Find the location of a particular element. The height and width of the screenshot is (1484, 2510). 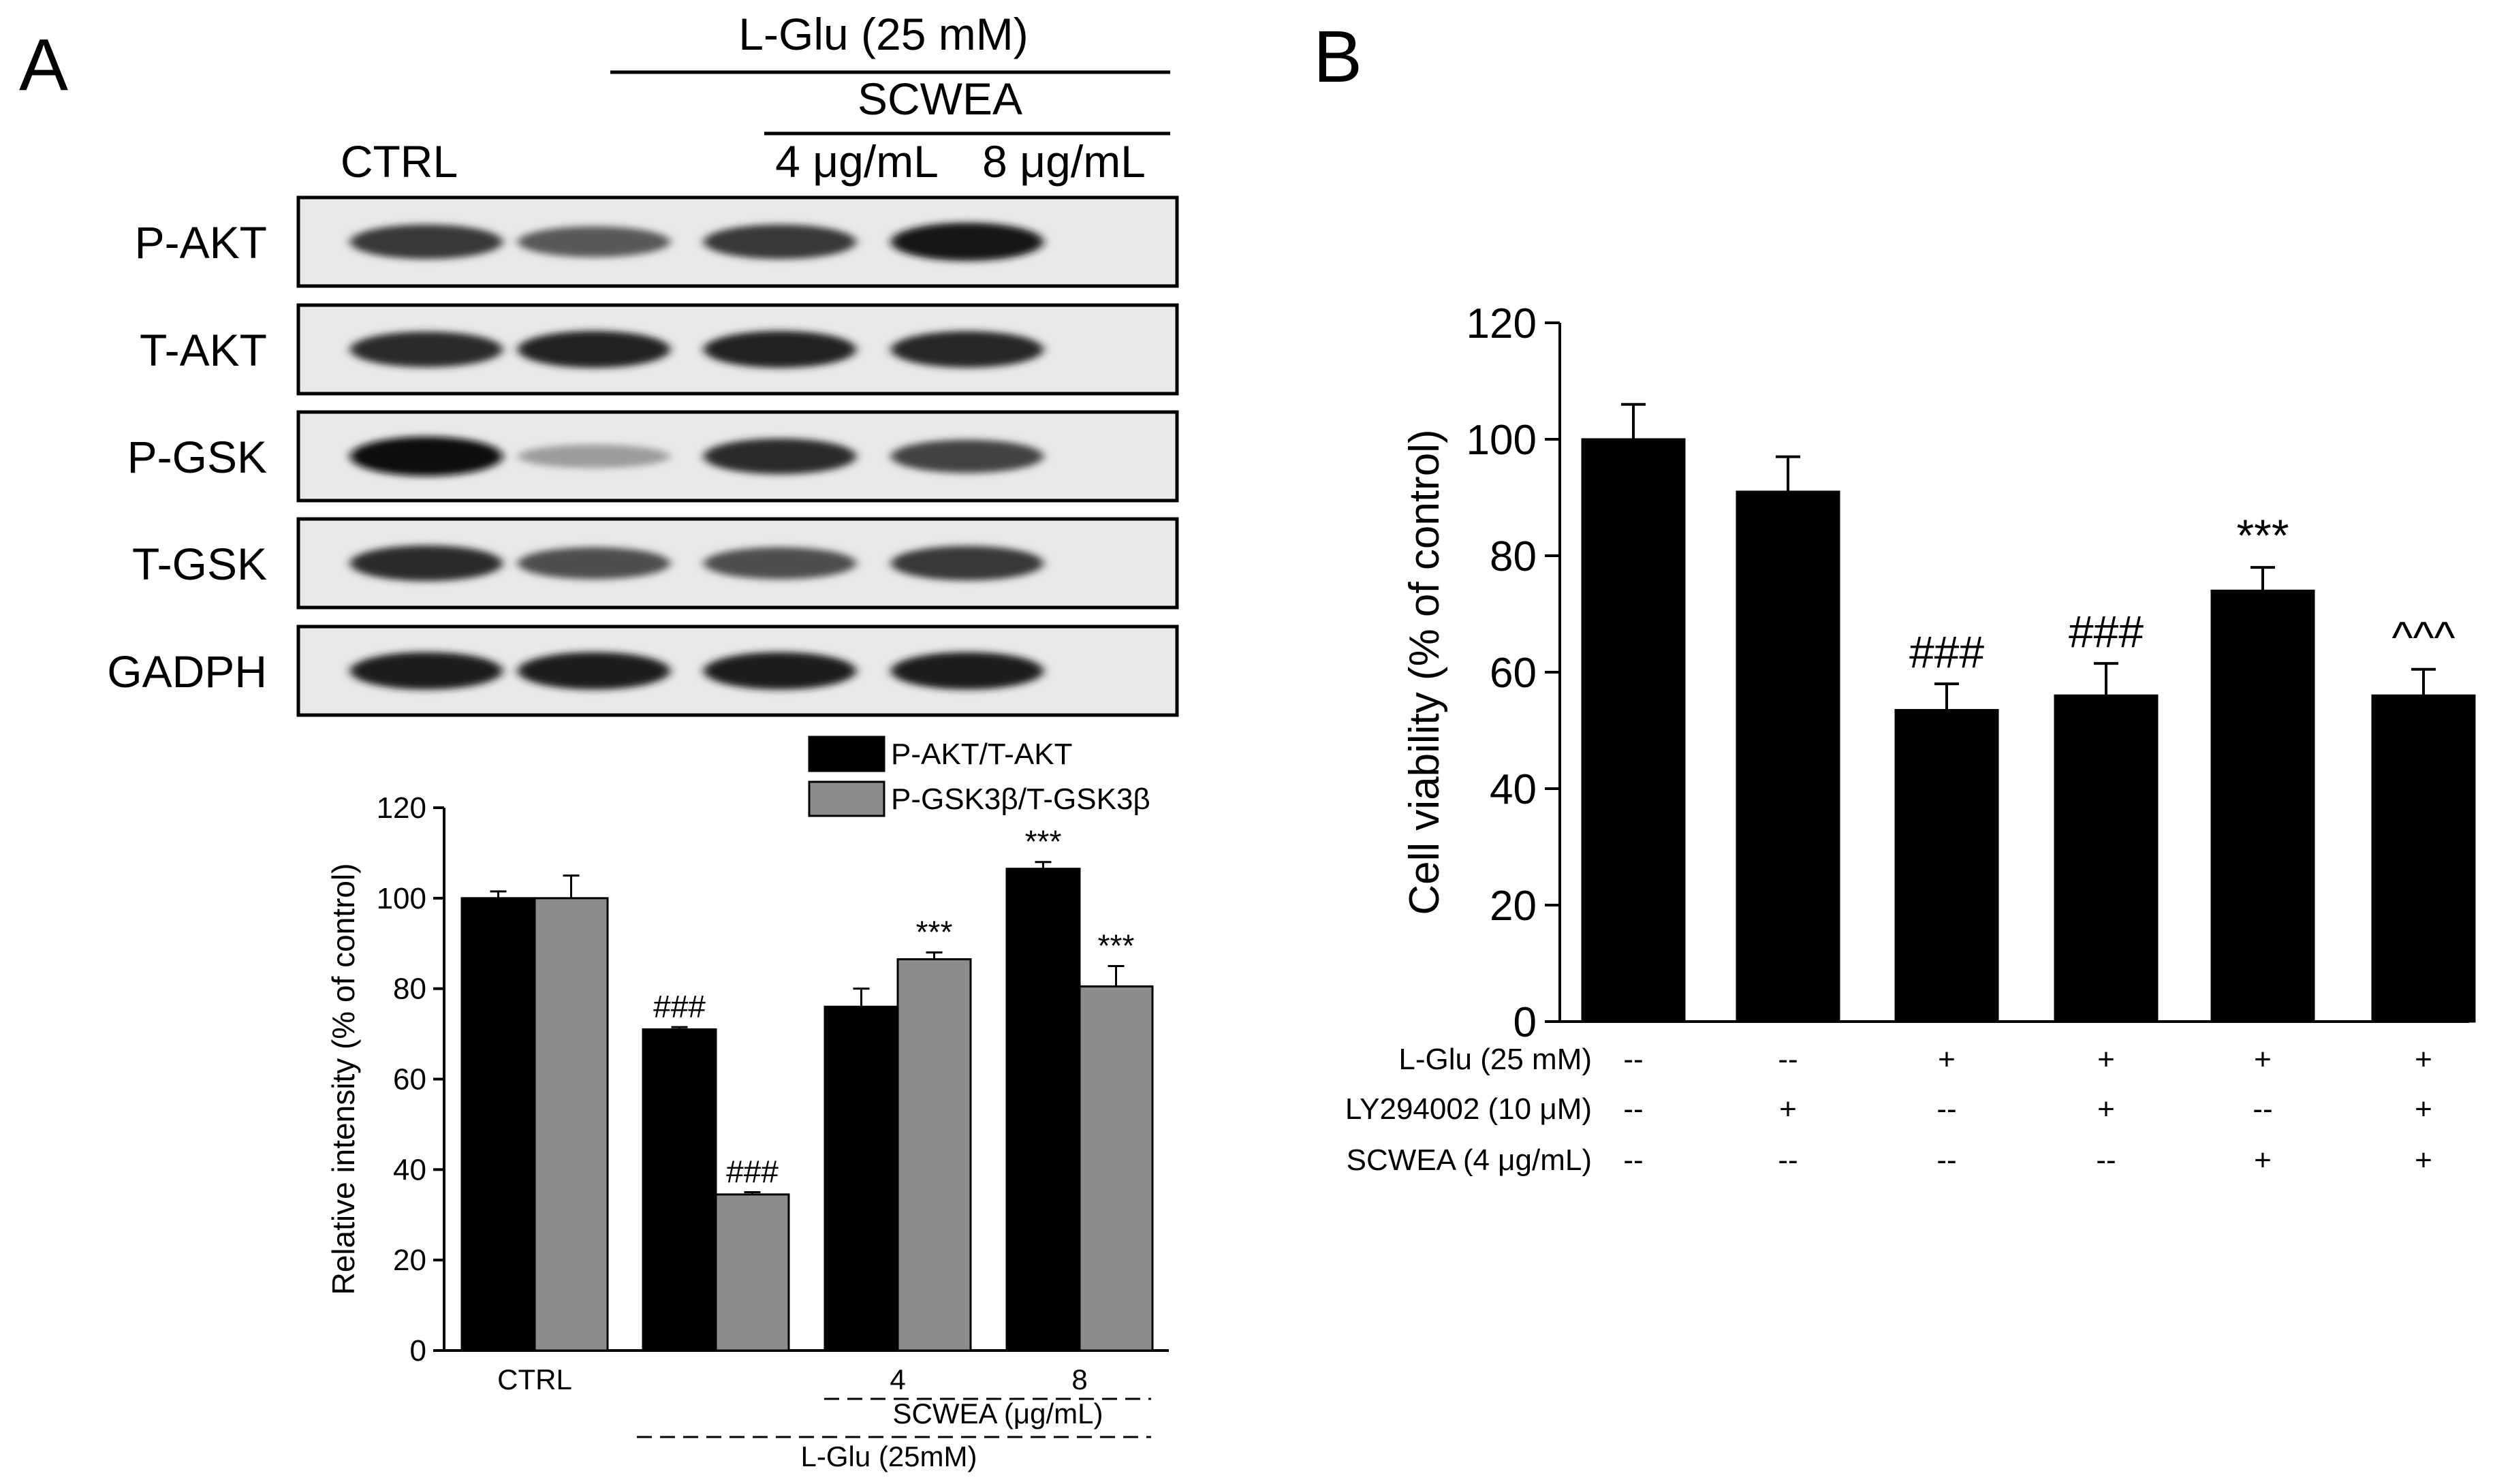

blot-row: P-GSK is located at coordinates (653, 456).